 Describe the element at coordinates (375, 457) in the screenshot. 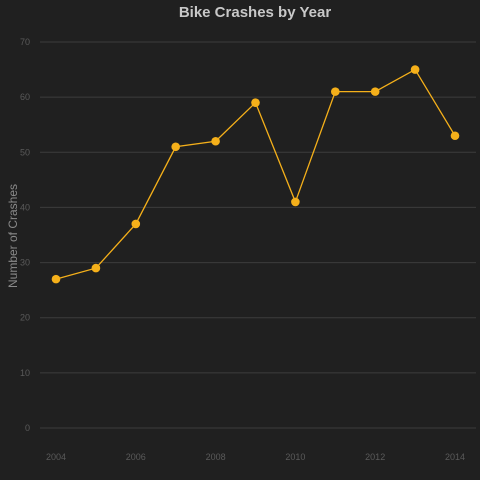

I see `x-tick-label: 2012` at that location.